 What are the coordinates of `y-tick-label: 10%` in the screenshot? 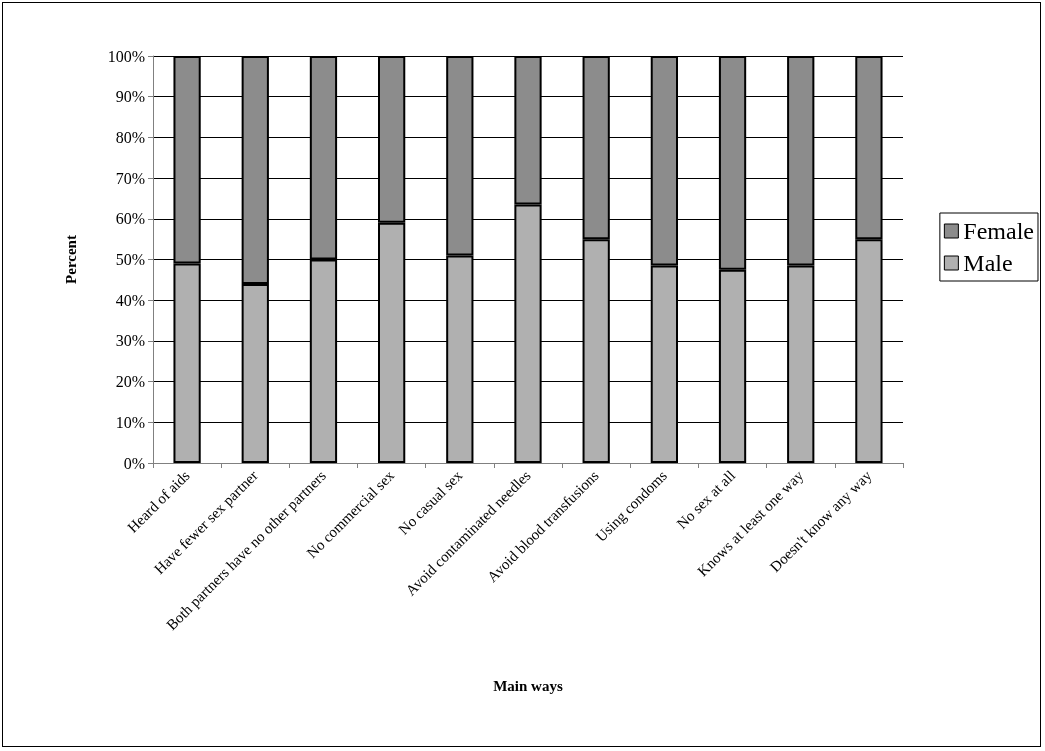 It's located at (130, 422).